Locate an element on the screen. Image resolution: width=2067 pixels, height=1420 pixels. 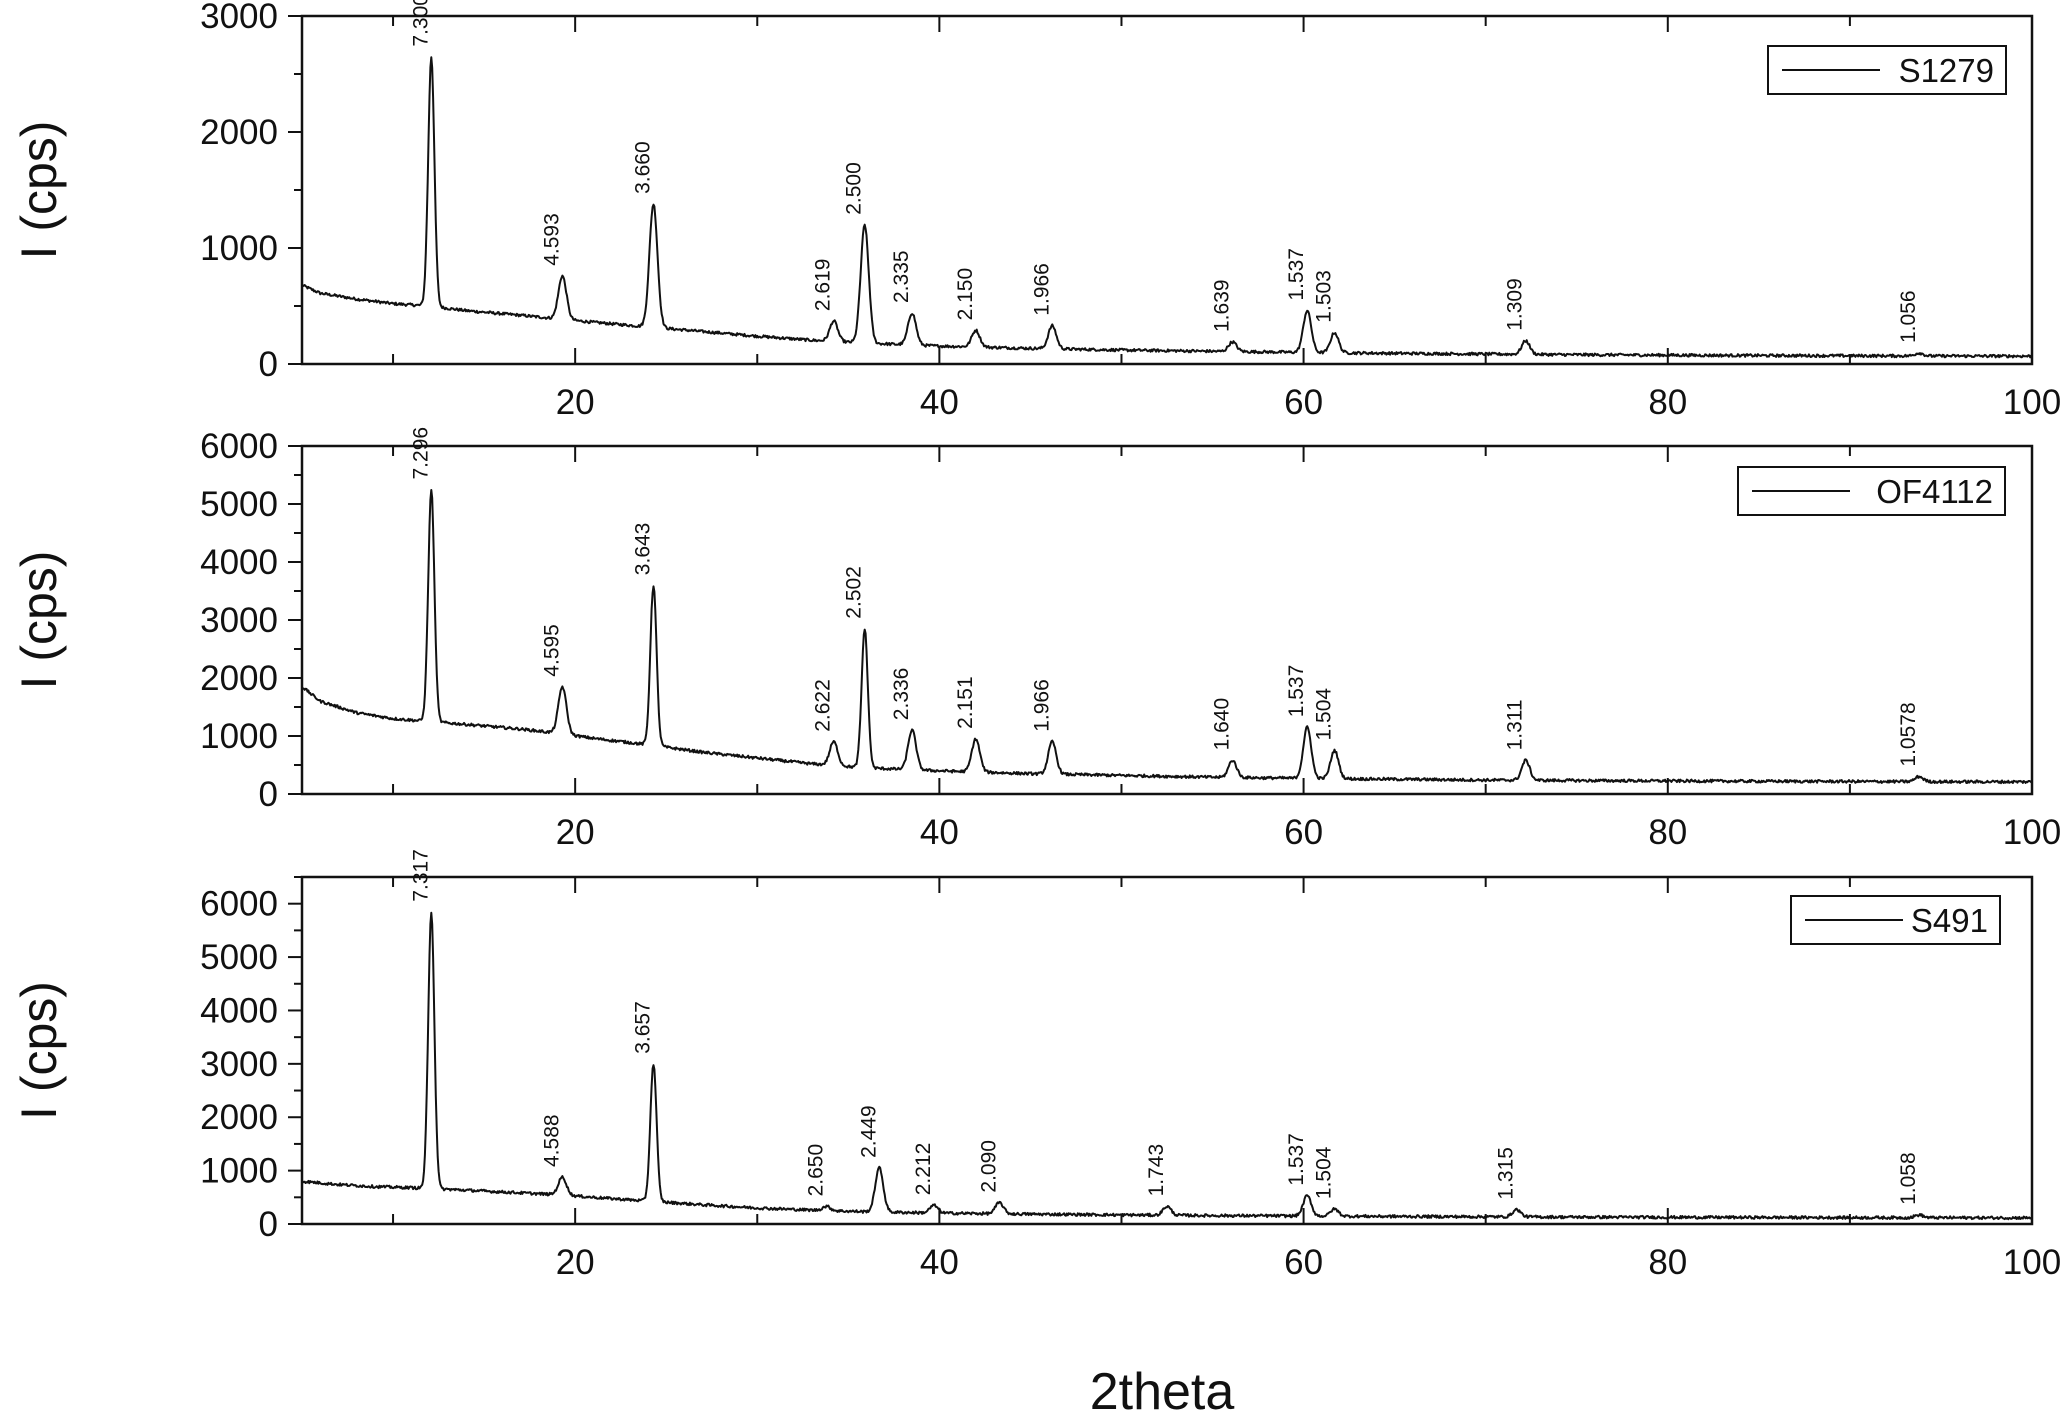
peak-label: 2.151 is located at coordinates (965, 702).